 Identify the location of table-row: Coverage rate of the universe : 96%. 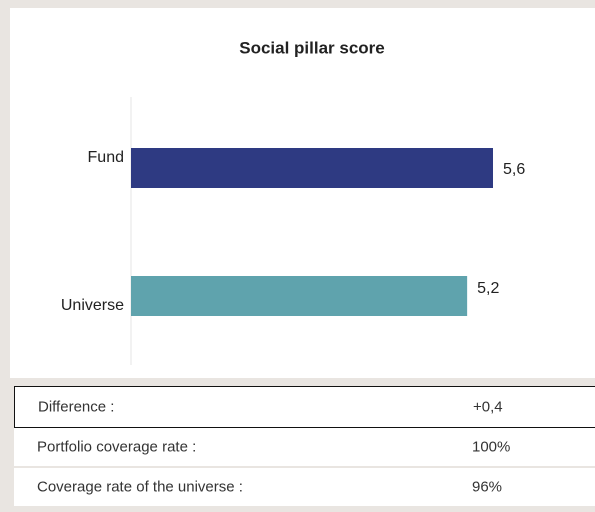
(304, 488).